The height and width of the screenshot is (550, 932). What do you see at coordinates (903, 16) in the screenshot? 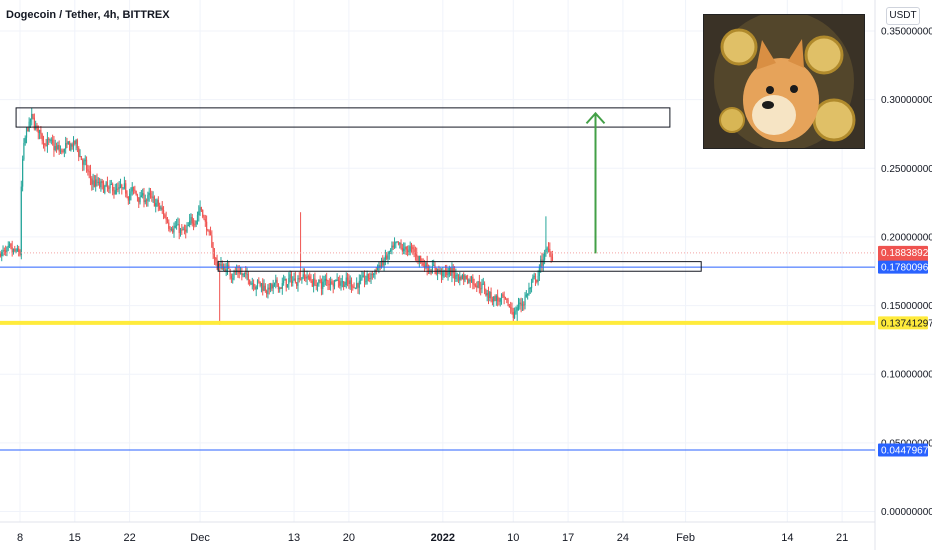
I see `currency-selector: USDT` at bounding box center [903, 16].